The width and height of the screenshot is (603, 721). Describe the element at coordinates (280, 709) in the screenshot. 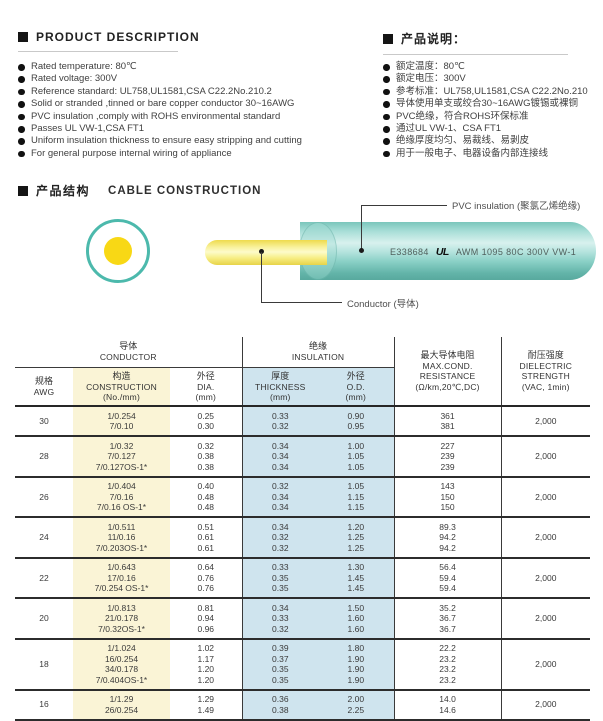

I see `thickness-cell-value: 0.38` at that location.